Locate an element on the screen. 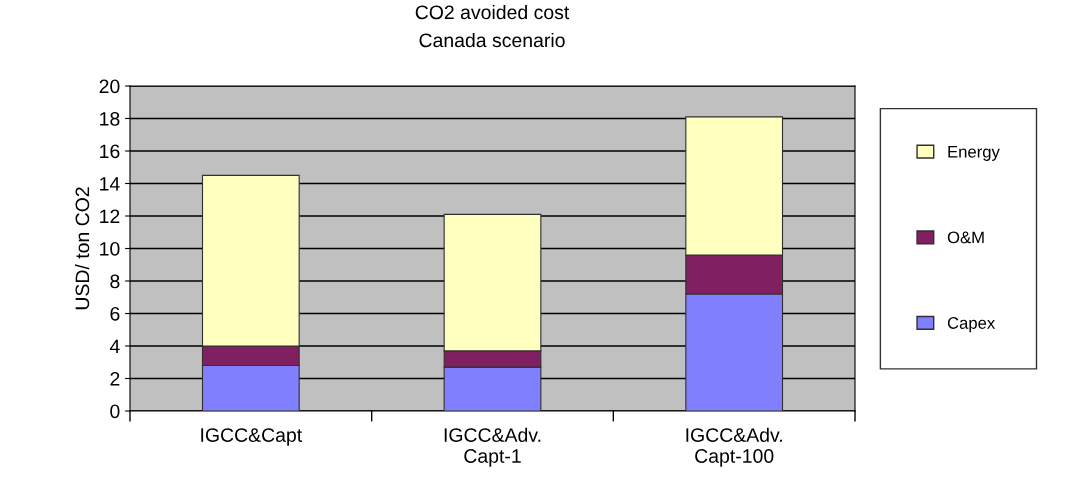 The image size is (1071, 497). y-tick-label: 16 is located at coordinates (110, 151).